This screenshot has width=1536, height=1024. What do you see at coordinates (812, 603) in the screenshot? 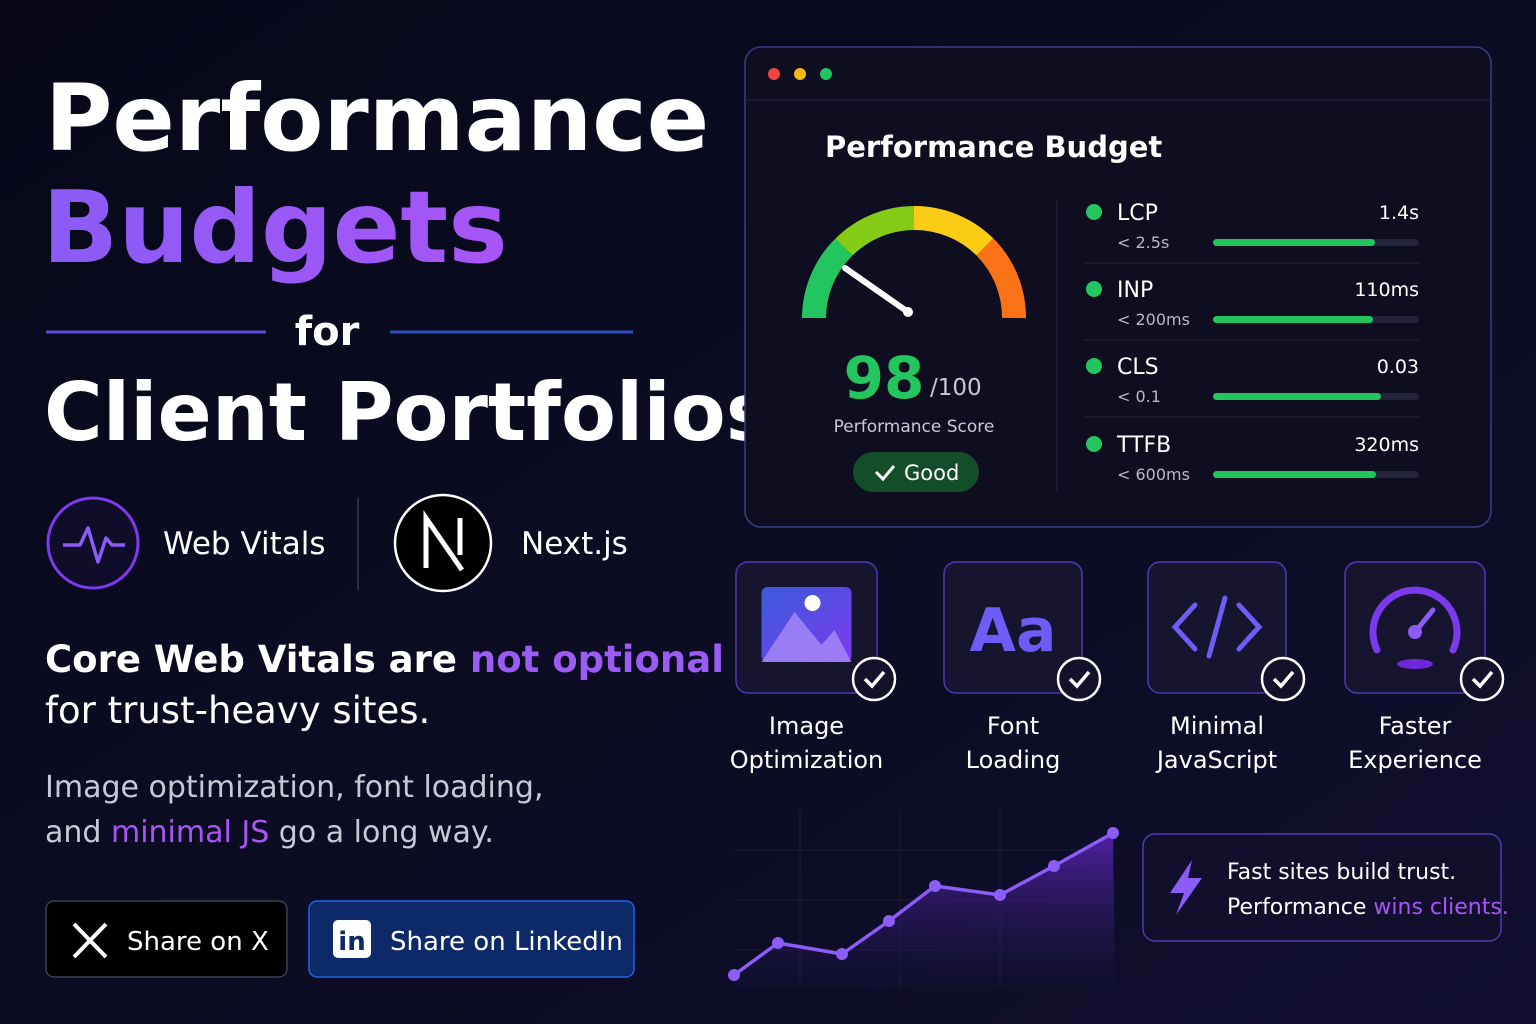
I see `image-icon-sun` at bounding box center [812, 603].